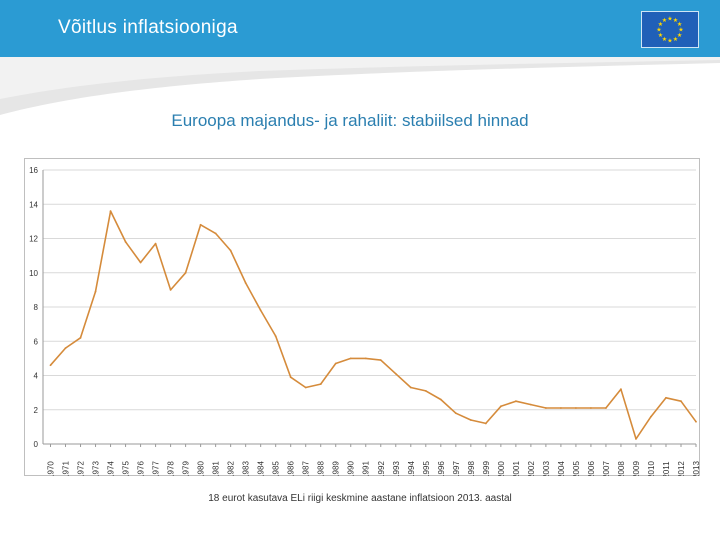  Describe the element at coordinates (33, 239) in the screenshot. I see `y-tick-label: 12` at that location.